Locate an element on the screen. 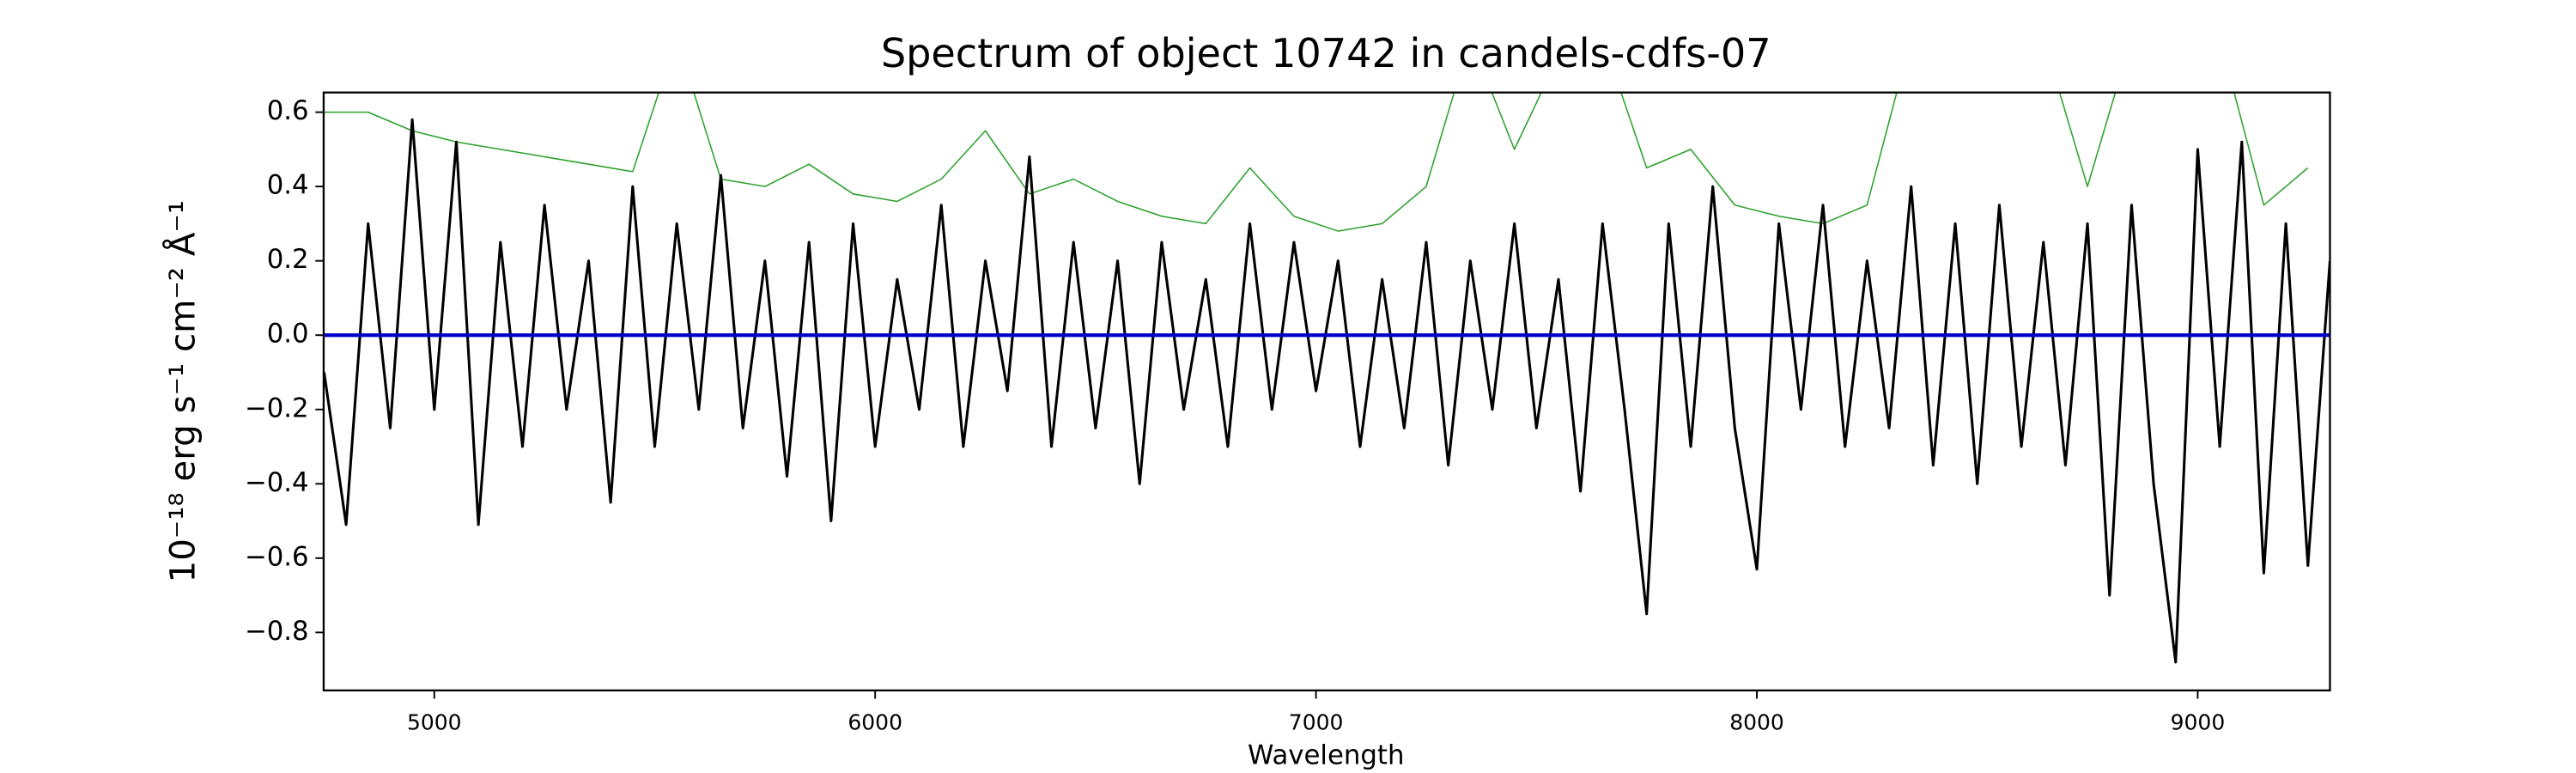  y-tick-label: −0.4 is located at coordinates (277, 483).